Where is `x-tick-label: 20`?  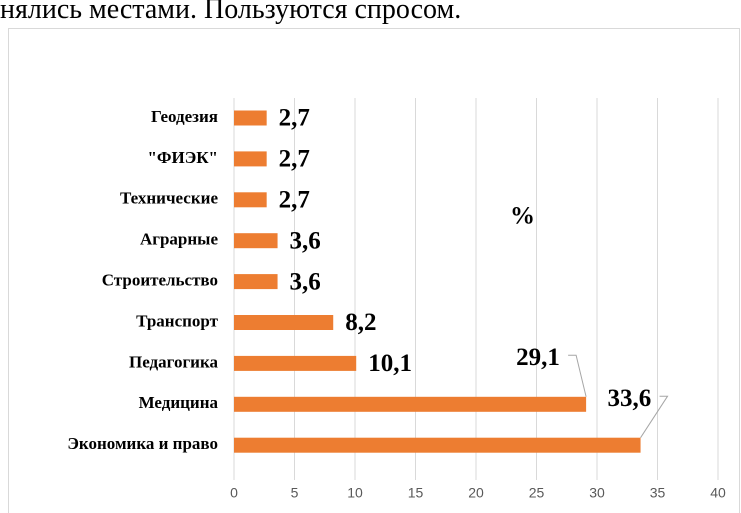
x-tick-label: 20 is located at coordinates (476, 493).